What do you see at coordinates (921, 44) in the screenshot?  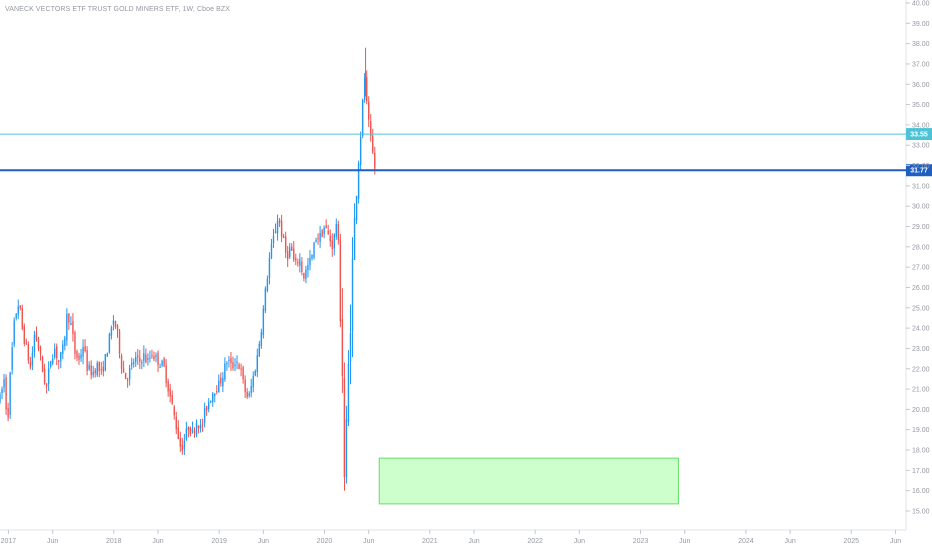 I see `y-tick-label: 38.00` at bounding box center [921, 44].